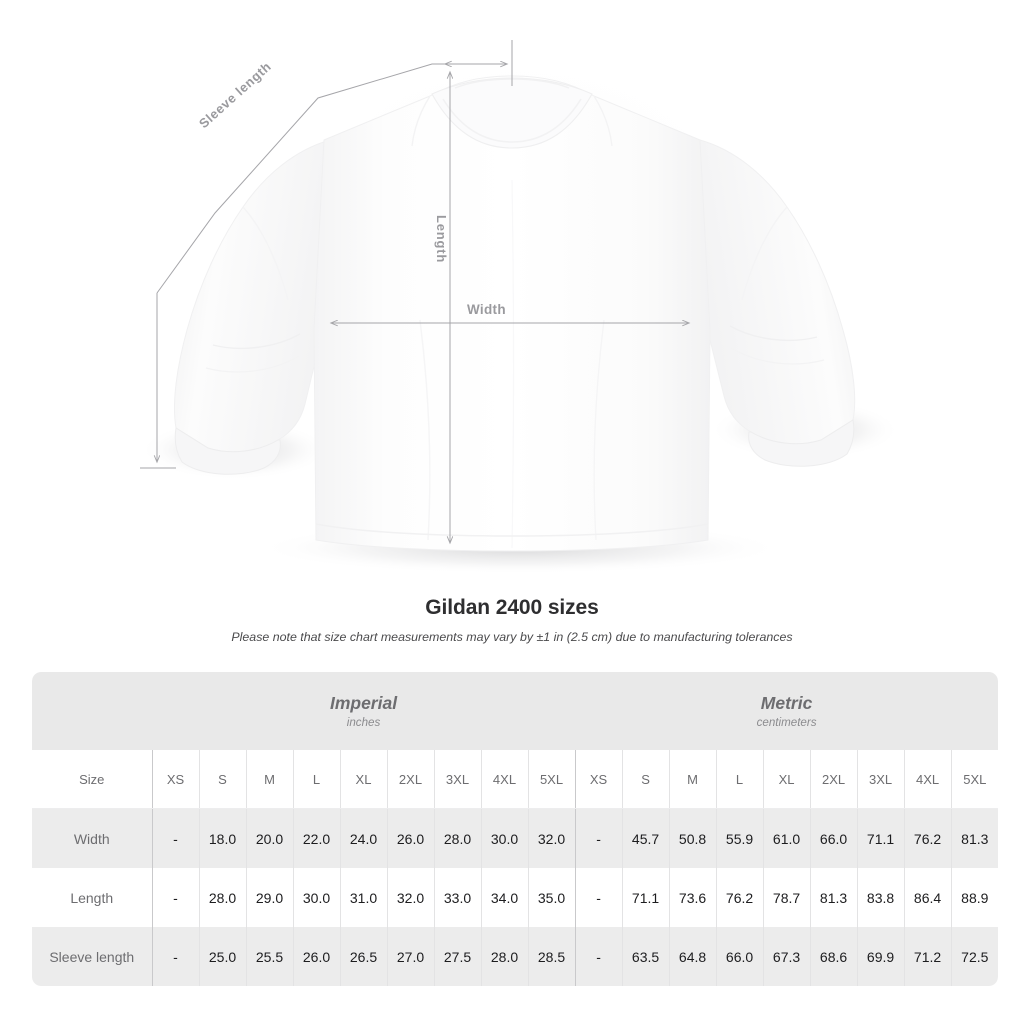 Image resolution: width=1024 pixels, height=1024 pixels. I want to click on unit-header-metric: Metric centimeters, so click(787, 711).